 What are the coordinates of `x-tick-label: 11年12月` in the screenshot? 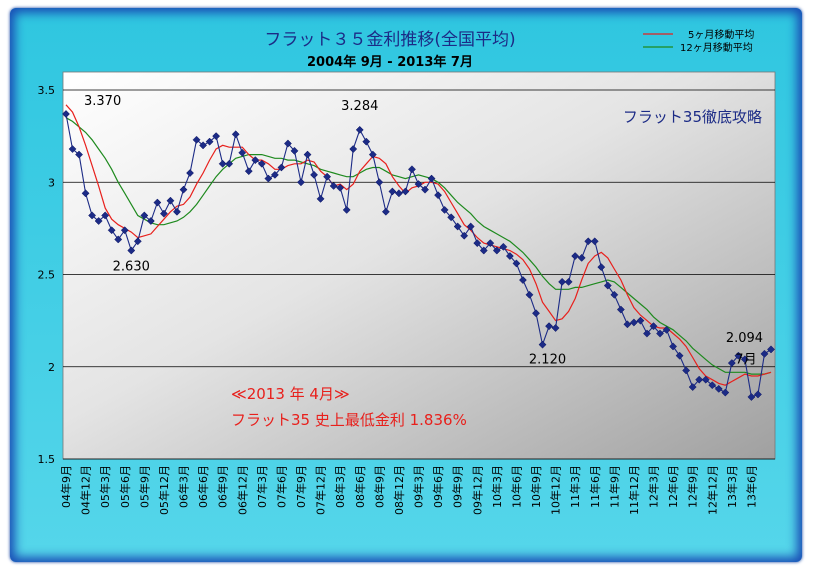 It's located at (634, 490).